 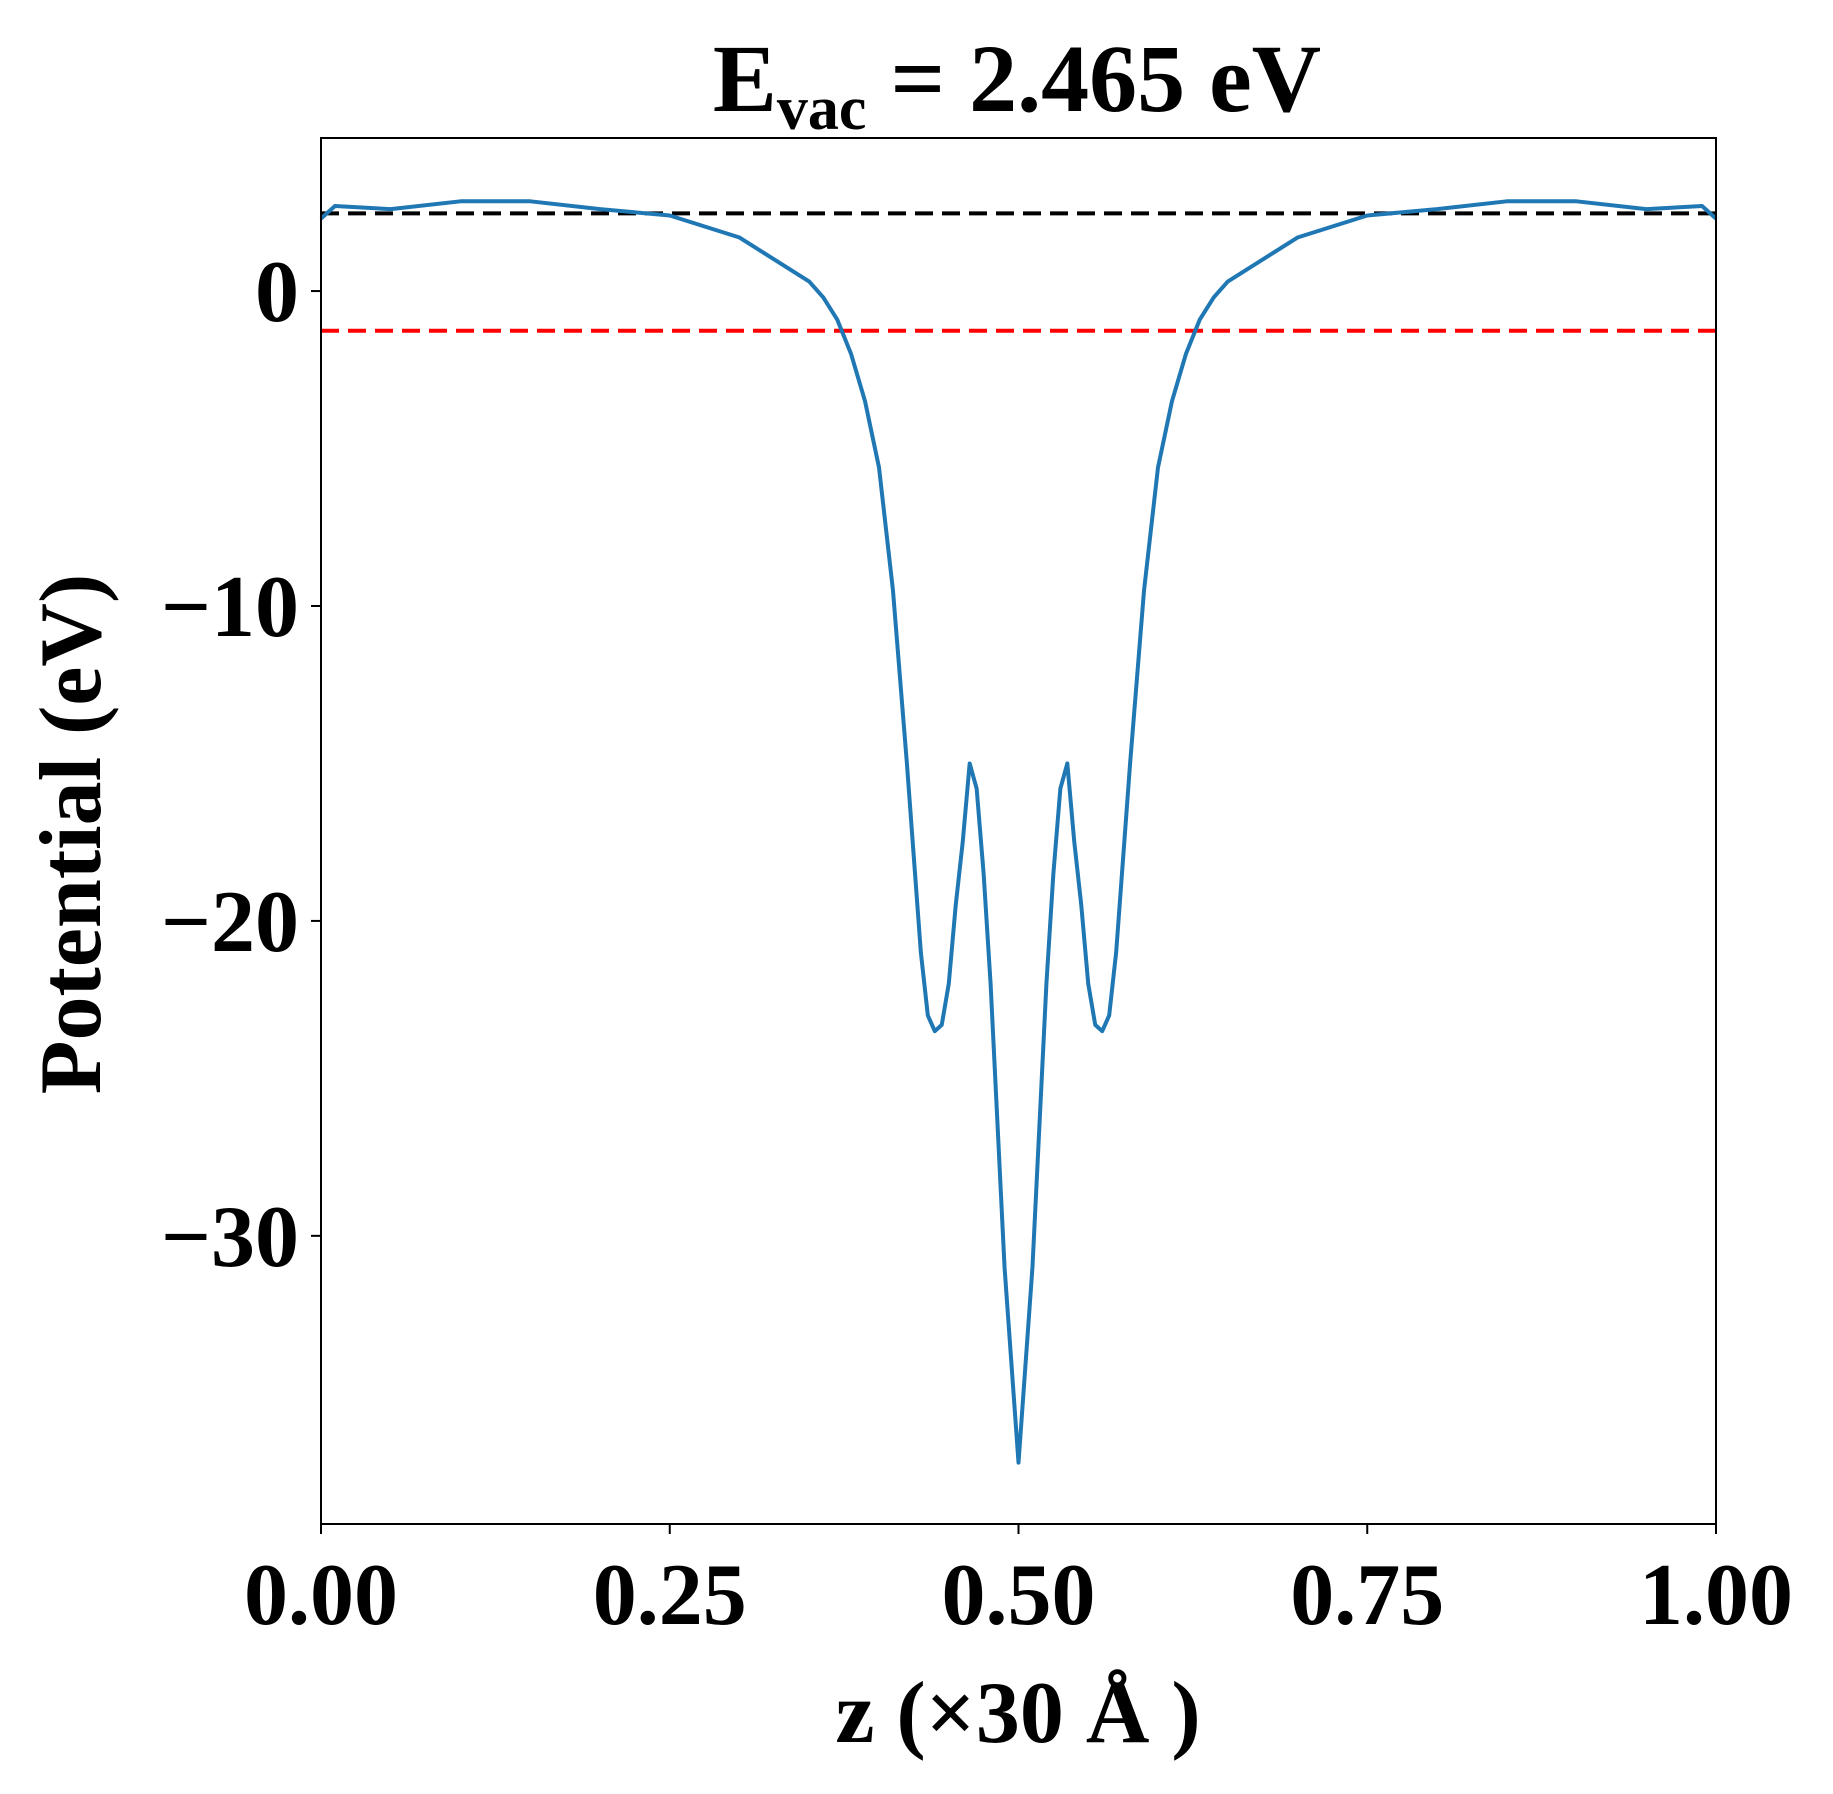 What do you see at coordinates (1716, 1595) in the screenshot?
I see `x-tick-label: 1.00` at bounding box center [1716, 1595].